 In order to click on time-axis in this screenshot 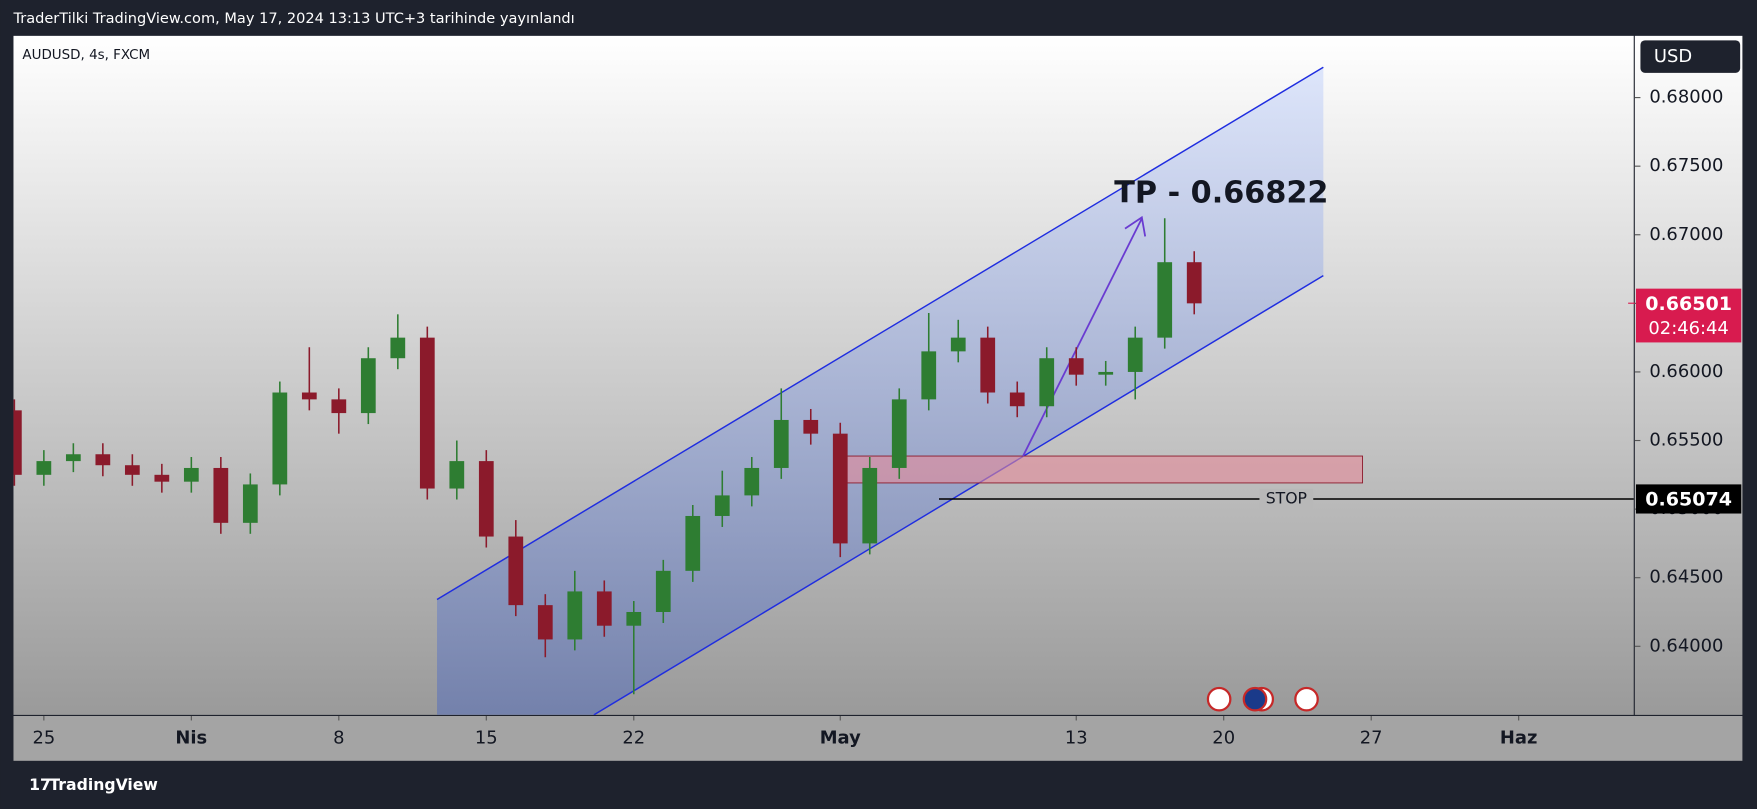, I will do `click(878, 738)`.